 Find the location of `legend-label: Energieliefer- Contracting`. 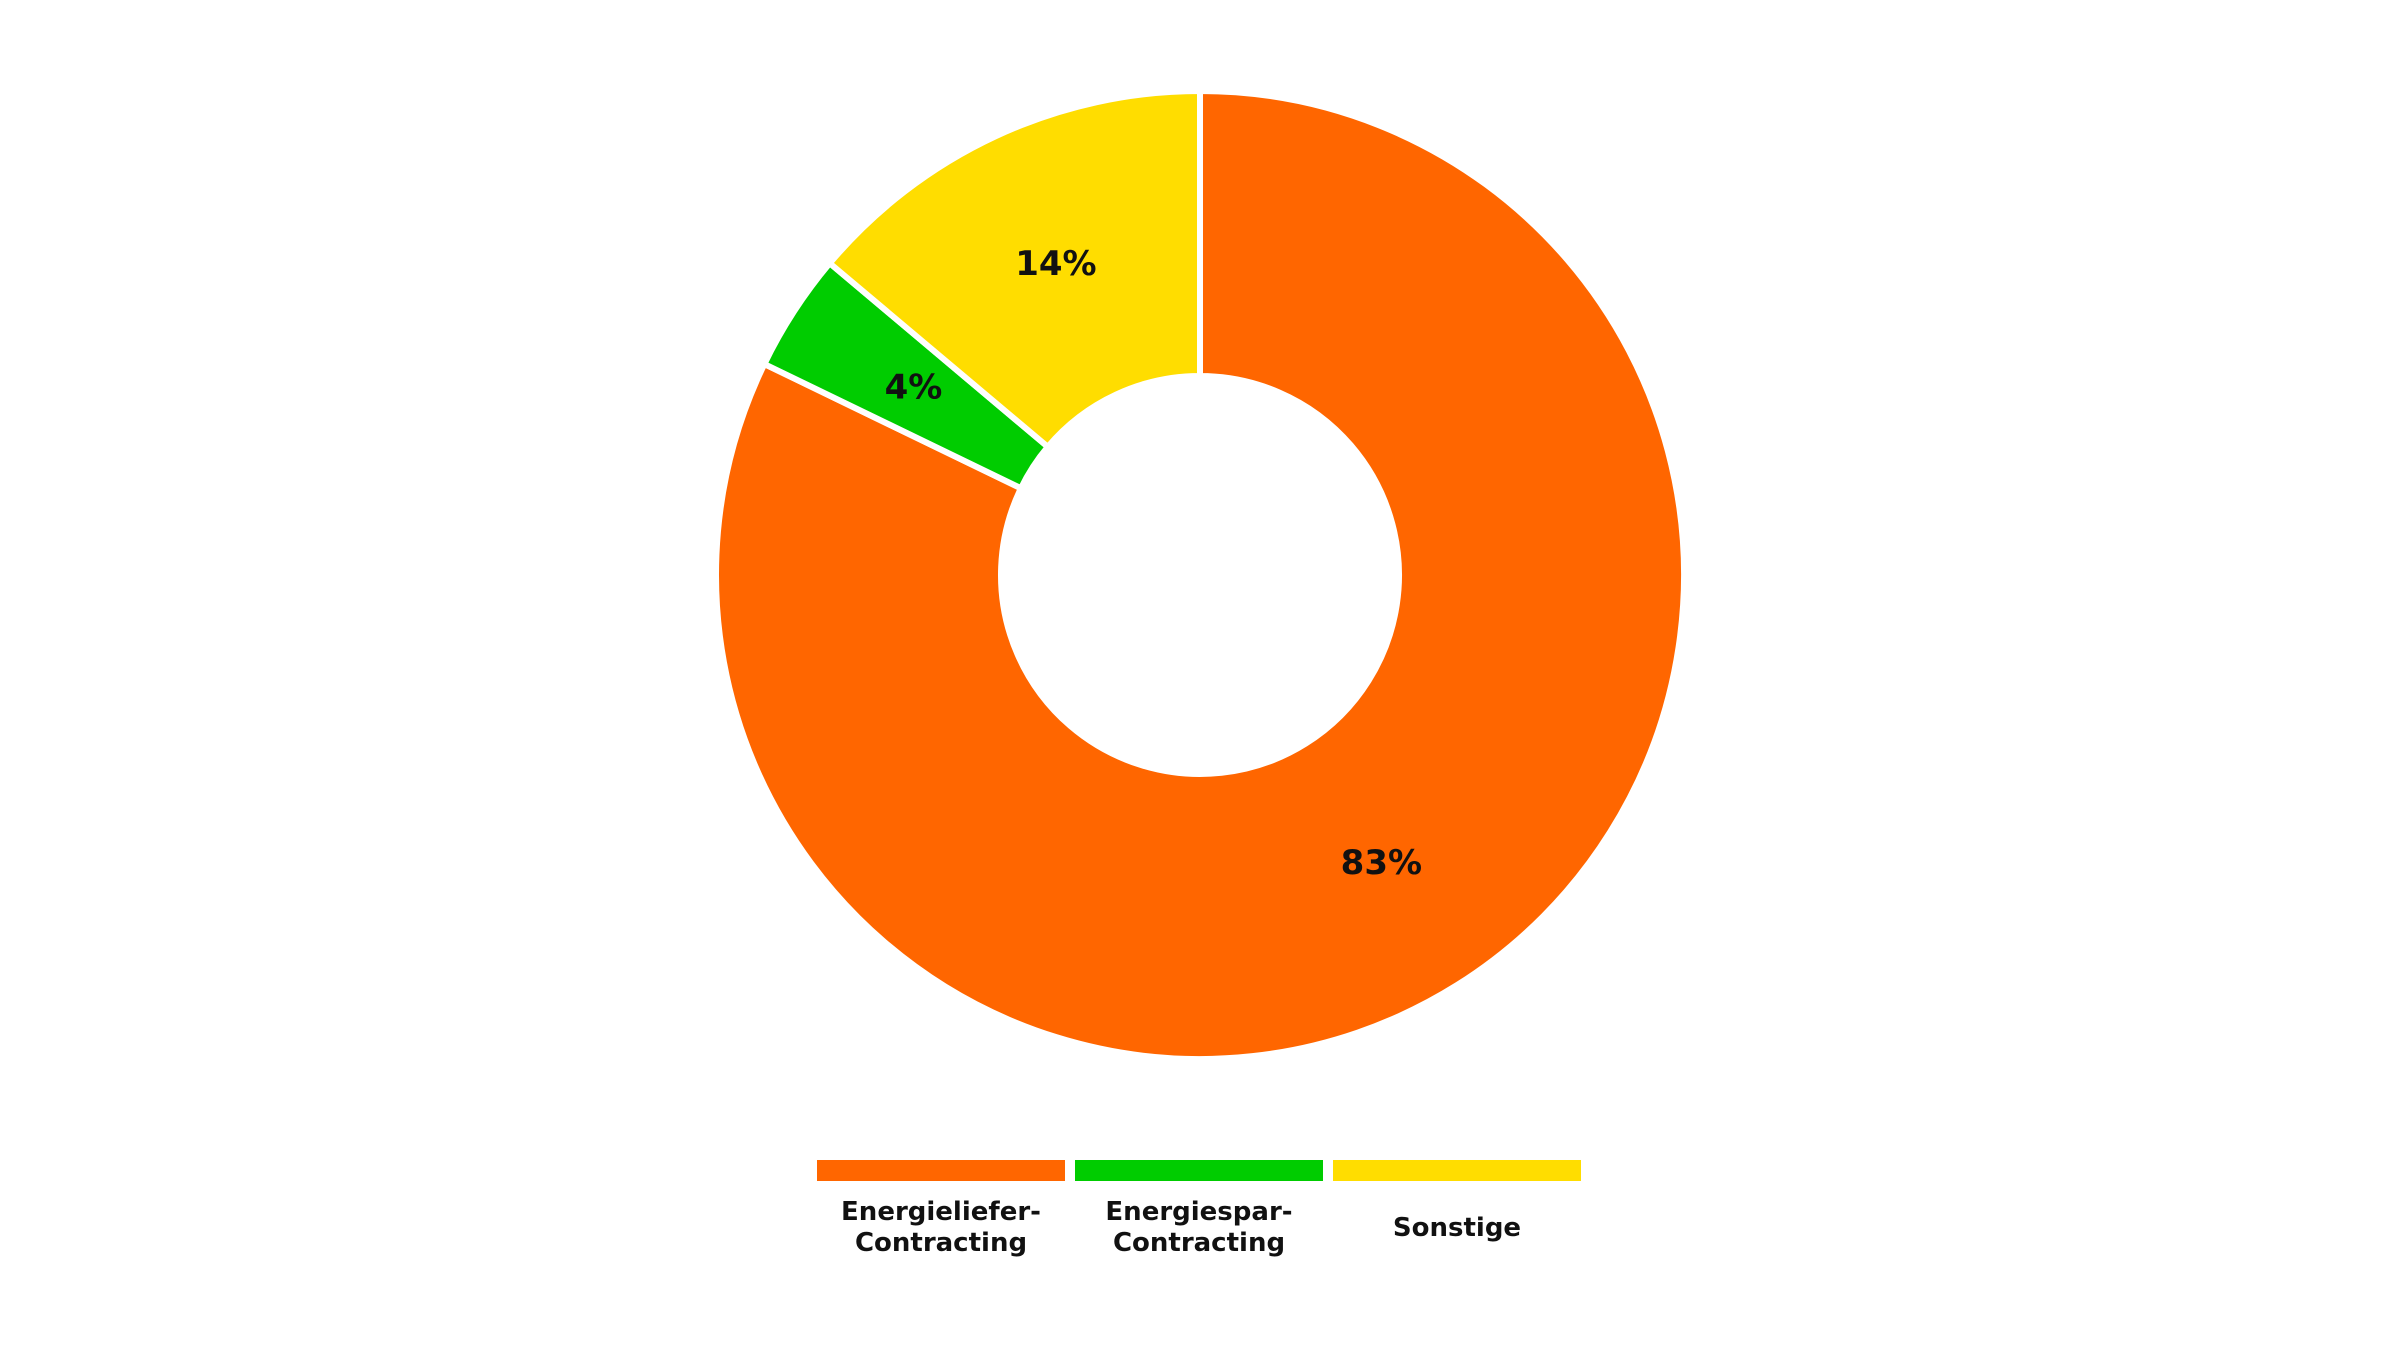

legend-label: Energieliefer- Contracting is located at coordinates (941, 1227).